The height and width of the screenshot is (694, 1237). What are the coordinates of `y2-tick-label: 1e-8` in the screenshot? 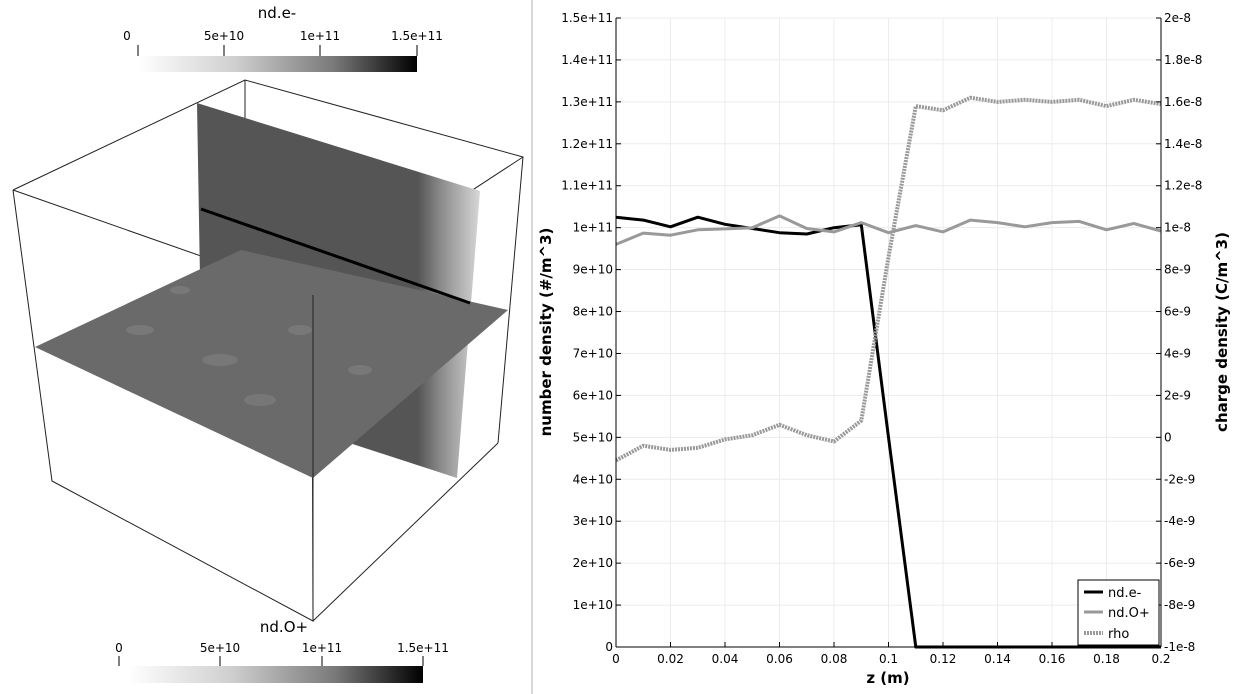 It's located at (1177, 228).